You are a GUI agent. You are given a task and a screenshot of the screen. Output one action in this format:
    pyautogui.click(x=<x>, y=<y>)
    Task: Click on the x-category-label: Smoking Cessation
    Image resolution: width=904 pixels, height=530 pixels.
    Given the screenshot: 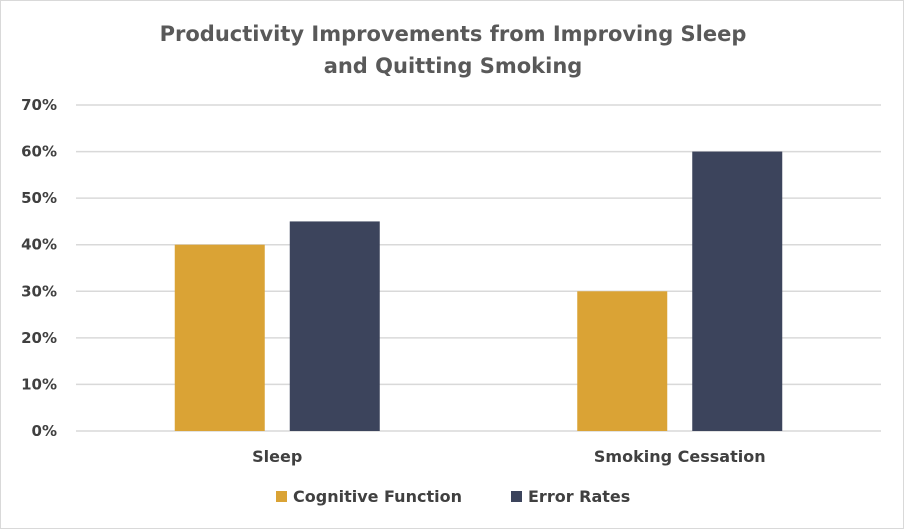 What is the action you would take?
    pyautogui.click(x=680, y=456)
    